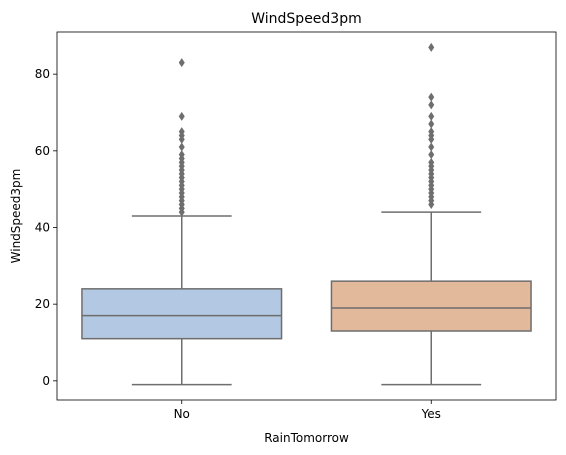 The height and width of the screenshot is (455, 566). What do you see at coordinates (306, 19) in the screenshot?
I see `chart-title: WindSpeed3pm` at bounding box center [306, 19].